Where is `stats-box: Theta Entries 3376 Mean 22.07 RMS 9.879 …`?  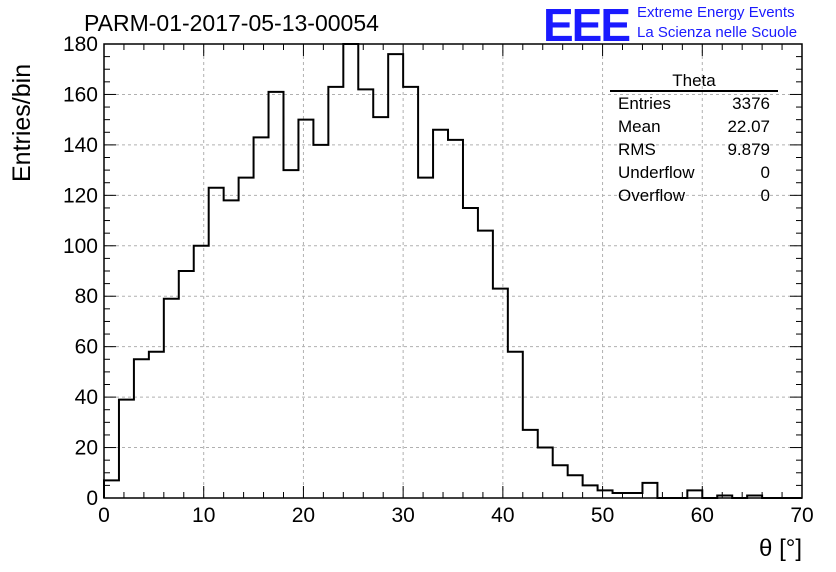
stats-box: Theta Entries 3376 Mean 22.07 RMS 9.879 … is located at coordinates (694, 139).